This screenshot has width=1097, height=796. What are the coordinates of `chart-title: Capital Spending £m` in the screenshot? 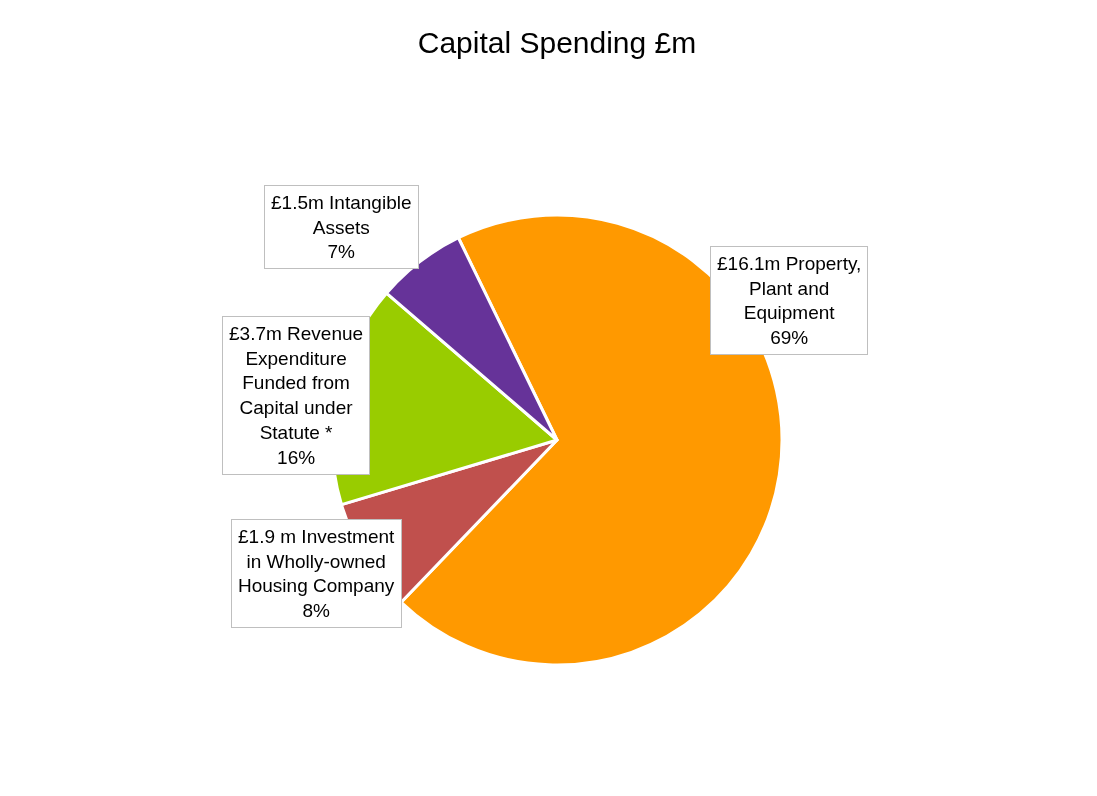 It's located at (557, 42).